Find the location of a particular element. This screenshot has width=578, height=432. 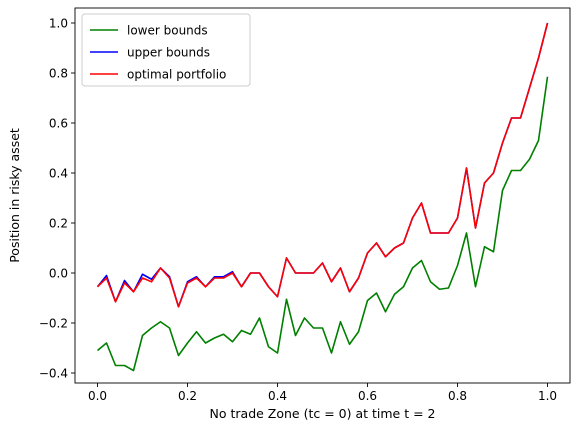

x-axis-ticks: 0.0 0.2 0.4 0.6 0.8 1.0 is located at coordinates (322, 393).